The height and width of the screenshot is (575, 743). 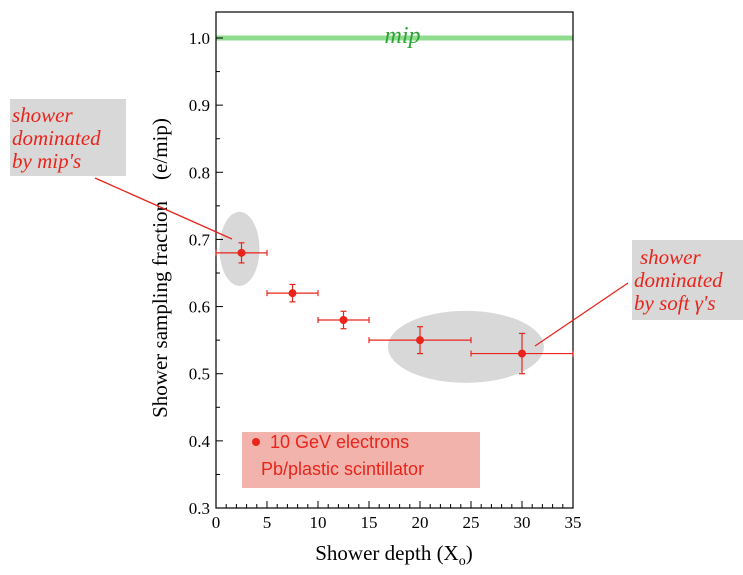 I want to click on y-tick-label: 0.9, so click(x=199, y=105).